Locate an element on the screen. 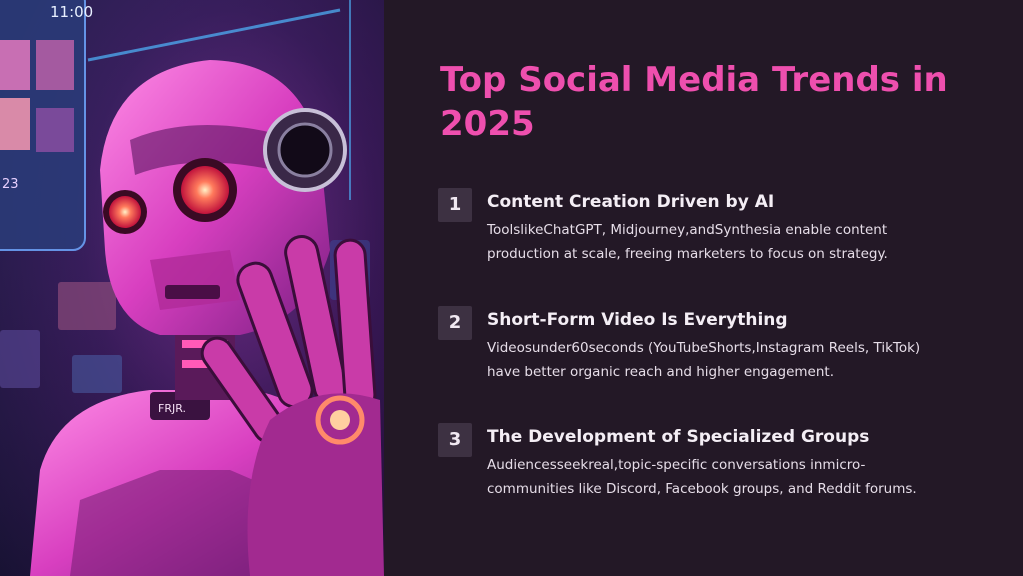  trend-title: The Development of Specialized Groups is located at coordinates (678, 437).